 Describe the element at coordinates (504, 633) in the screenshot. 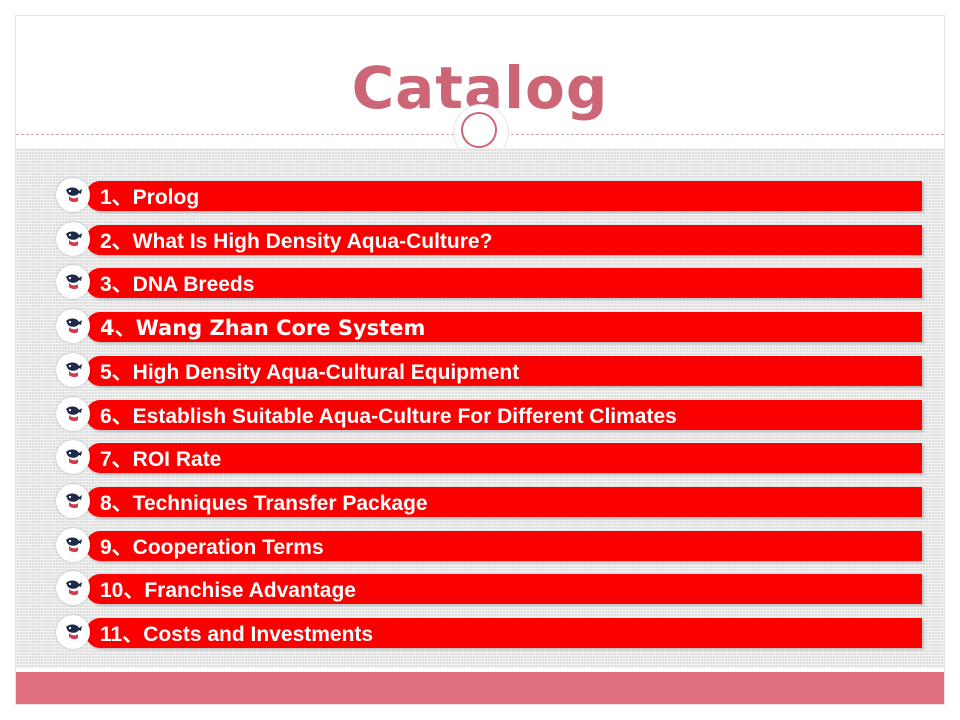

I see `catalog-item-bar: 11、Costs and Investments` at that location.